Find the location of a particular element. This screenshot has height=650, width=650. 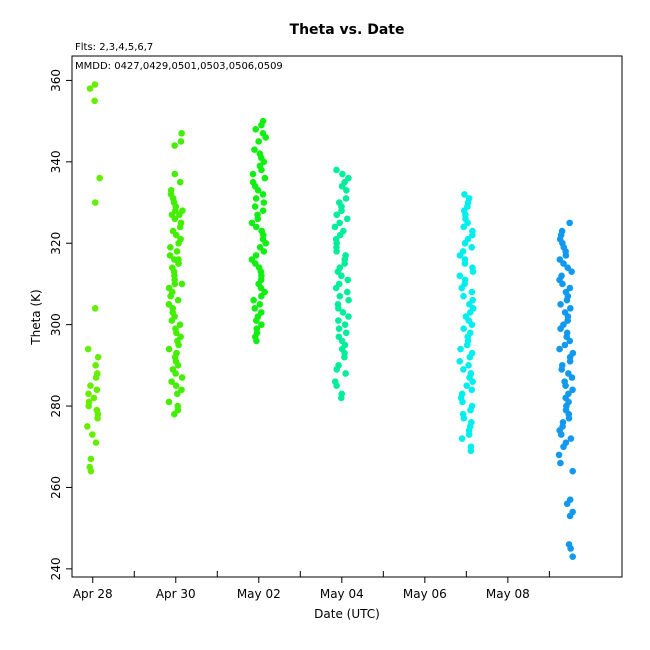

y-tick-label: 340 is located at coordinates (56, 161).